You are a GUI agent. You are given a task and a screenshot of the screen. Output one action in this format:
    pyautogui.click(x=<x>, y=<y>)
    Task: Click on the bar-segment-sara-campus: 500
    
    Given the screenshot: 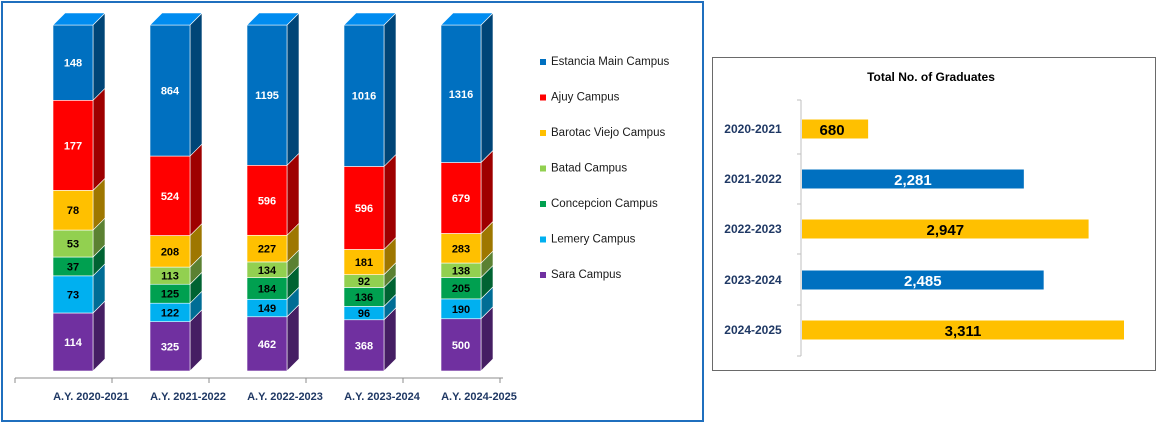 What is the action you would take?
    pyautogui.click(x=467, y=339)
    